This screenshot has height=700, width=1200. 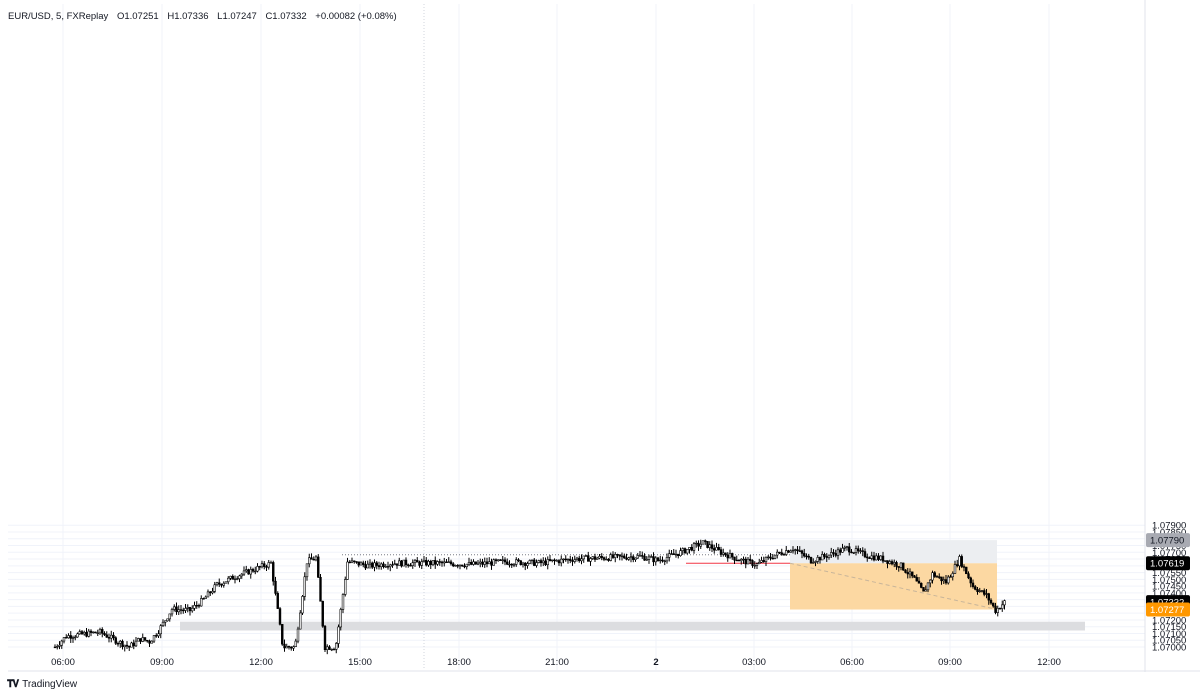 I want to click on y-tick-label: 1.07550, so click(x=1169, y=573).